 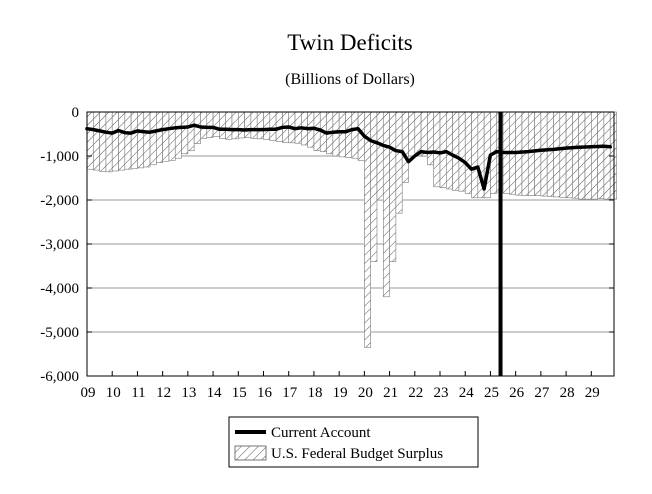 What do you see at coordinates (88, 393) in the screenshot?
I see `x-tick-label: 09` at bounding box center [88, 393].